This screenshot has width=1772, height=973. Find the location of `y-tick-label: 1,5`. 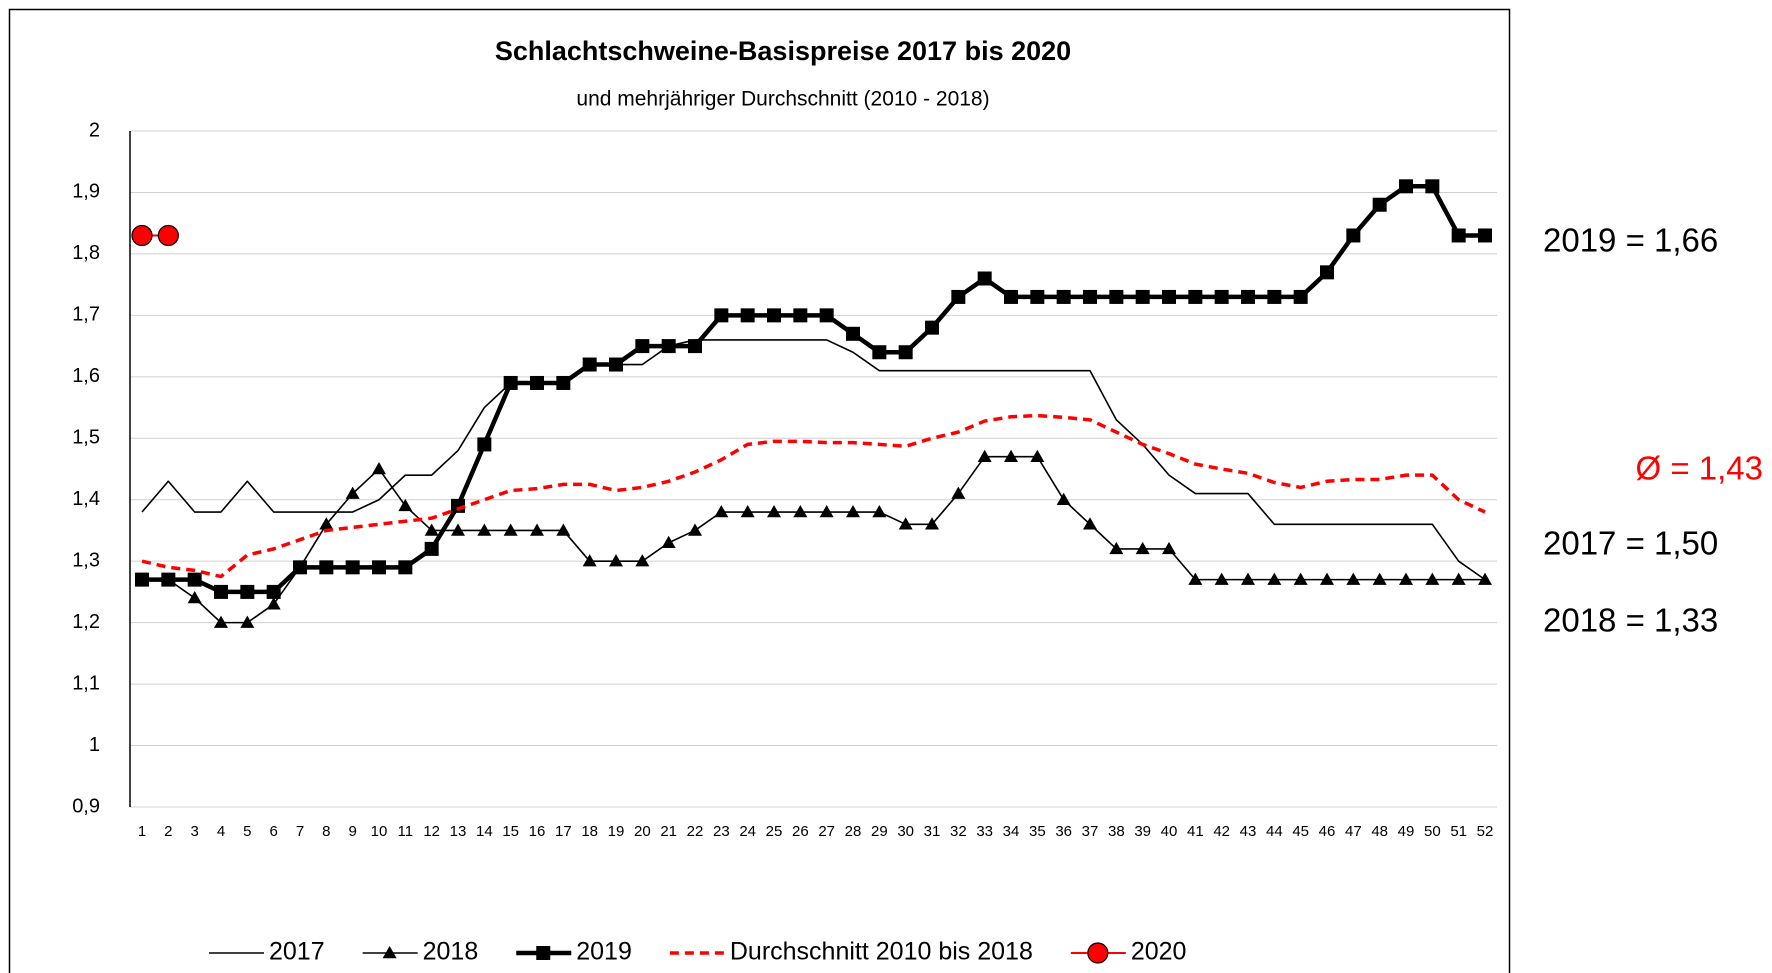

y-tick-label: 1,5 is located at coordinates (86, 438).